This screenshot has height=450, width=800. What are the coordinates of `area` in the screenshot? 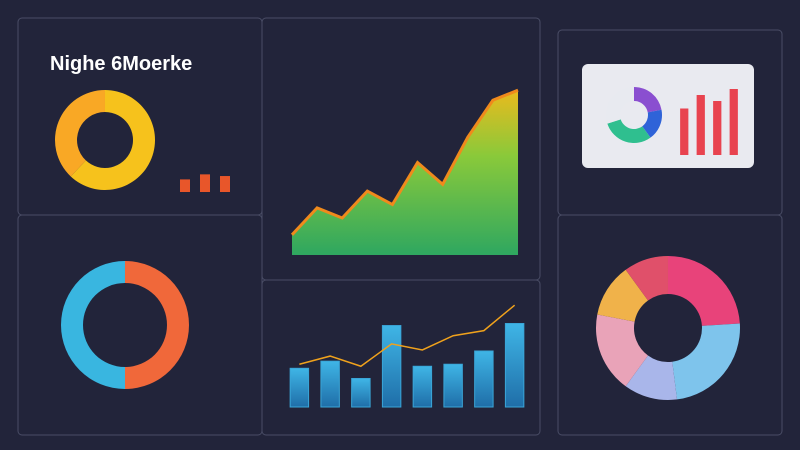 It's located at (405, 172).